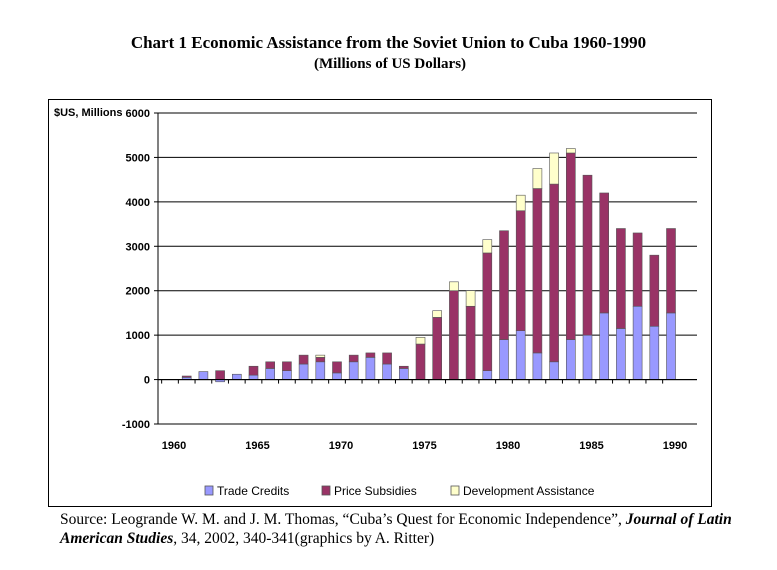 The image size is (777, 570). I want to click on y-tick-label: 0, so click(147, 381).